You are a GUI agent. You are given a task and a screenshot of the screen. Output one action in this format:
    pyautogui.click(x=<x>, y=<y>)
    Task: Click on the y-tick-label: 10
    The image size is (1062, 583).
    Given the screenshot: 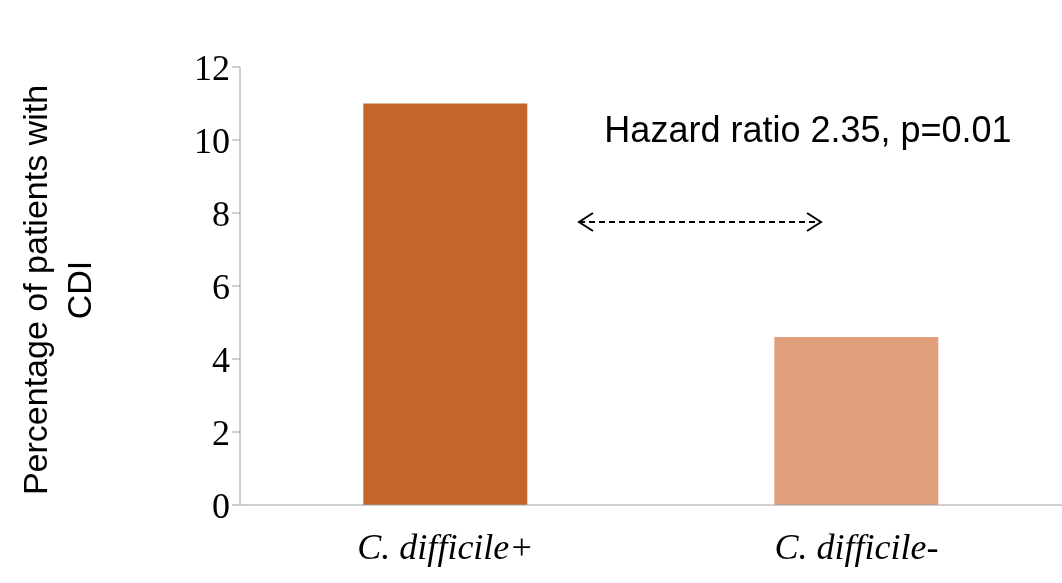 What is the action you would take?
    pyautogui.click(x=212, y=140)
    